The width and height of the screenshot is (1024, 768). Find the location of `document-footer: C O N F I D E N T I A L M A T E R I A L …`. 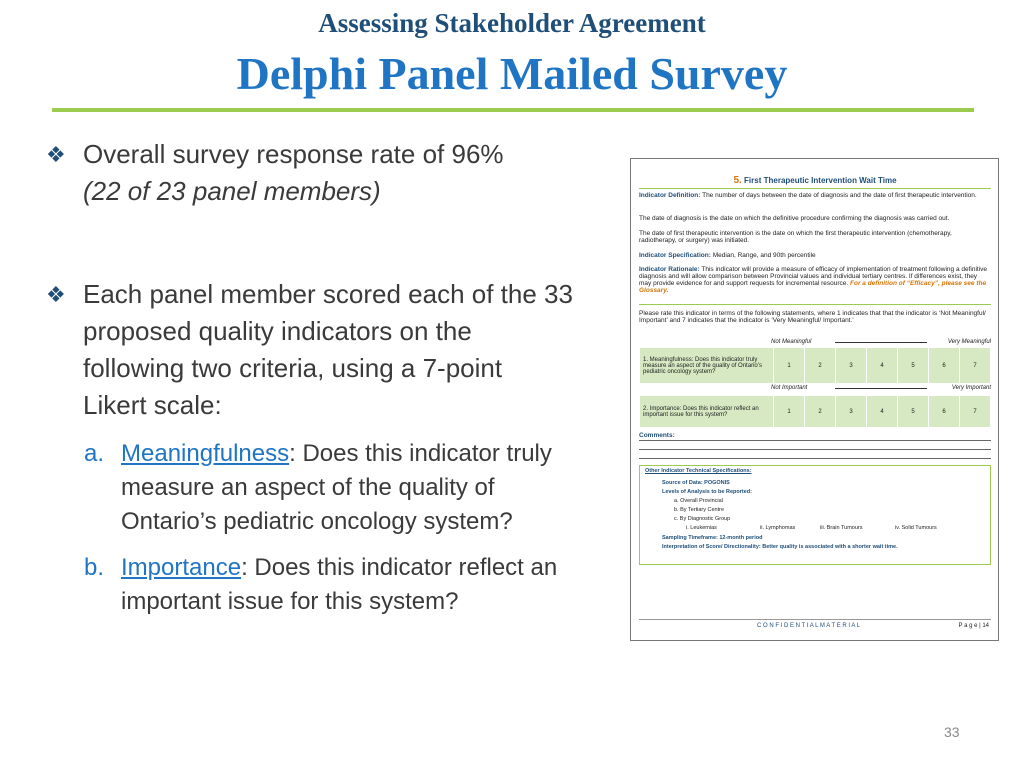

document-footer: C O N F I D E N T I A L M A T E R I A L … is located at coordinates (815, 624).